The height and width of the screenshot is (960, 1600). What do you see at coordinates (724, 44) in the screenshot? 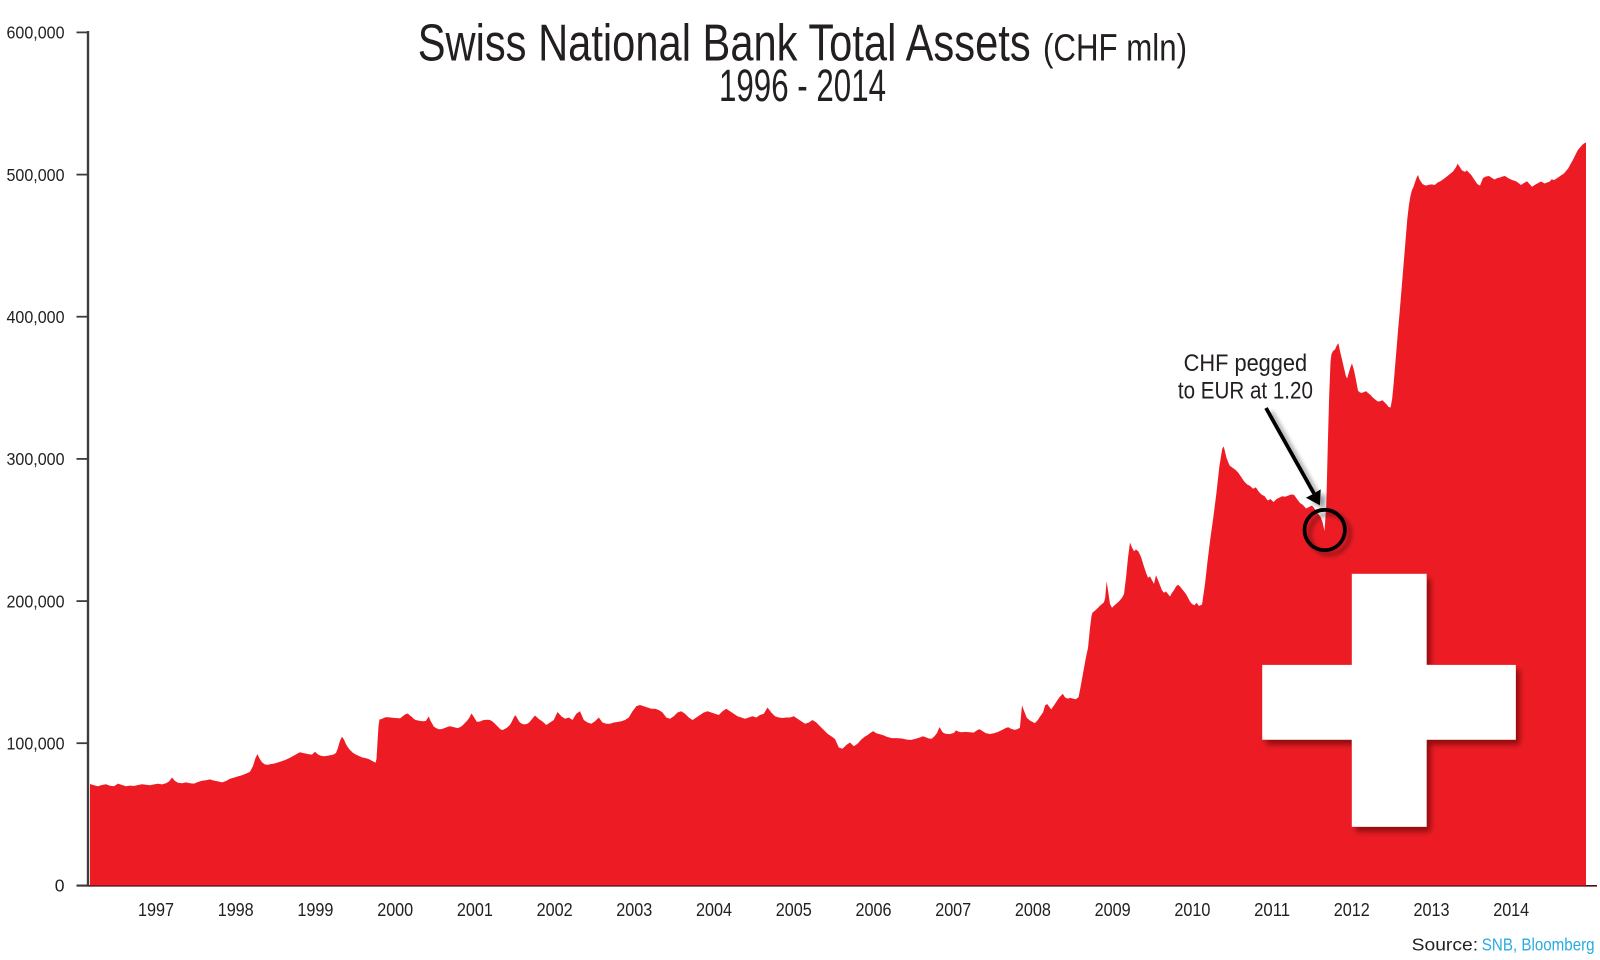
I see `svg-text:Swiss National Bank Total Asse: Swiss National Bank Total Assets` at bounding box center [724, 44].